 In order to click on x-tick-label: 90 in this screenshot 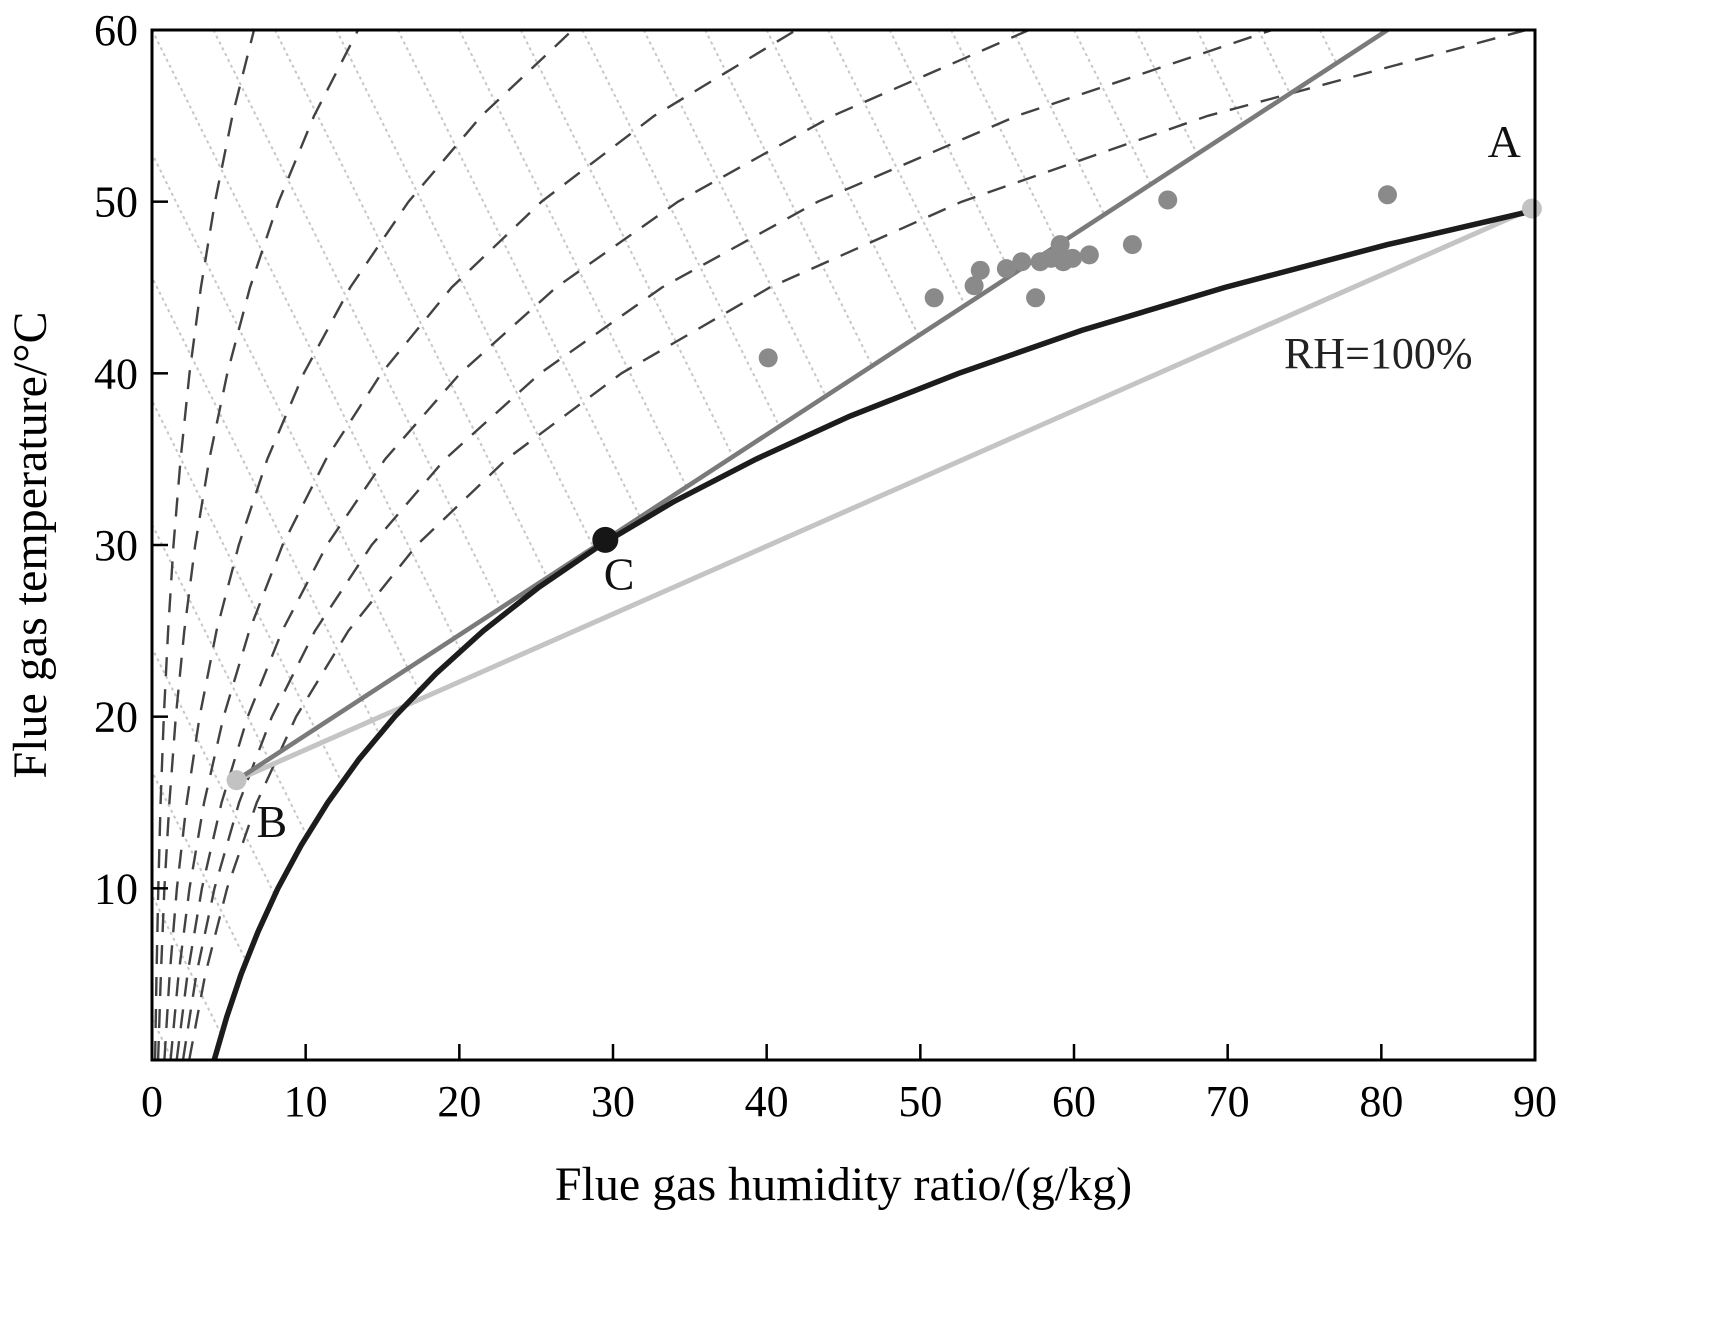, I will do `click(1535, 1101)`.